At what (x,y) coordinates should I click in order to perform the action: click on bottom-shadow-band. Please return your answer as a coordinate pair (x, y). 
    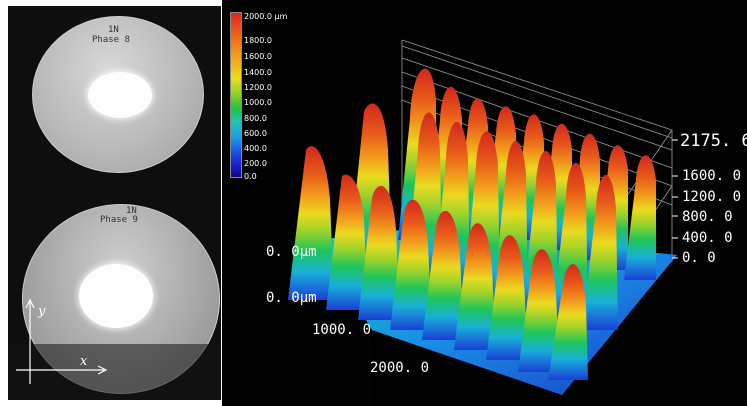
    Looking at the image, I should click on (114, 372).